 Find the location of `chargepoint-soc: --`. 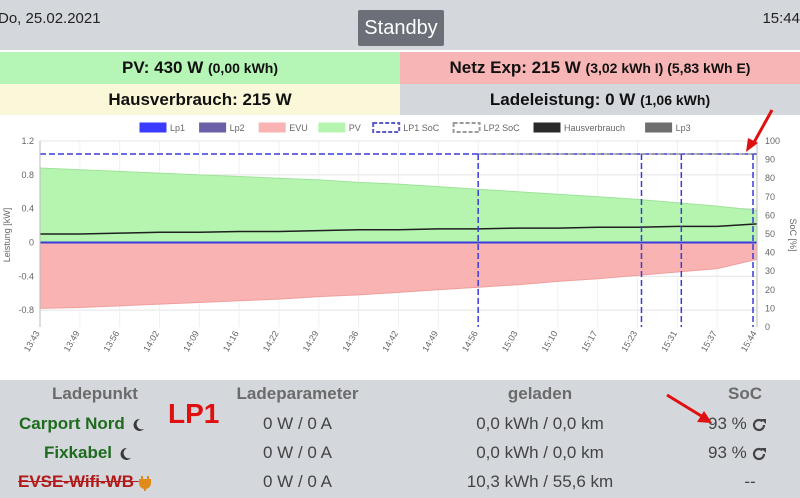

chargepoint-soc: -- is located at coordinates (750, 481).